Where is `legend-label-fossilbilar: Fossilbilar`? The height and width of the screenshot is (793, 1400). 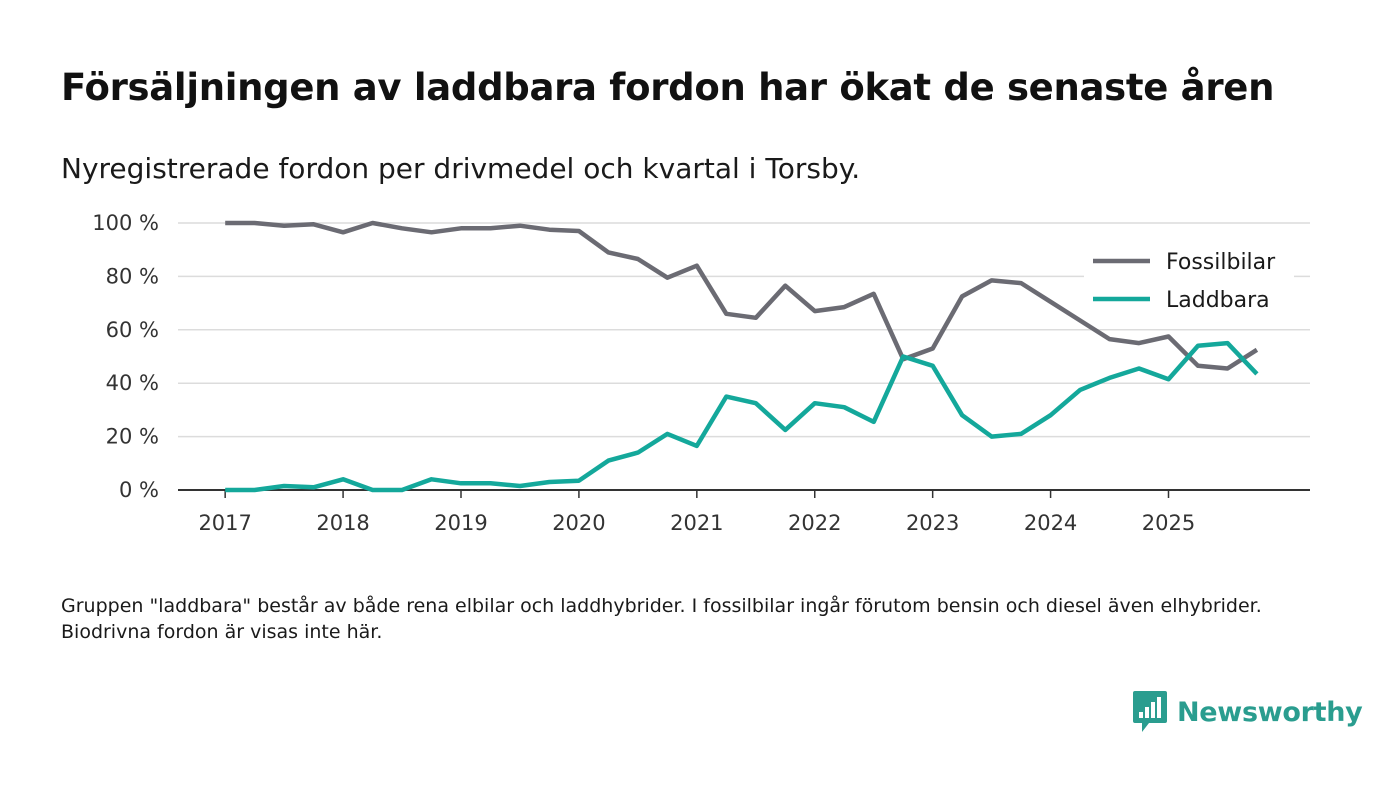 legend-label-fossilbilar: Fossilbilar is located at coordinates (1221, 262).